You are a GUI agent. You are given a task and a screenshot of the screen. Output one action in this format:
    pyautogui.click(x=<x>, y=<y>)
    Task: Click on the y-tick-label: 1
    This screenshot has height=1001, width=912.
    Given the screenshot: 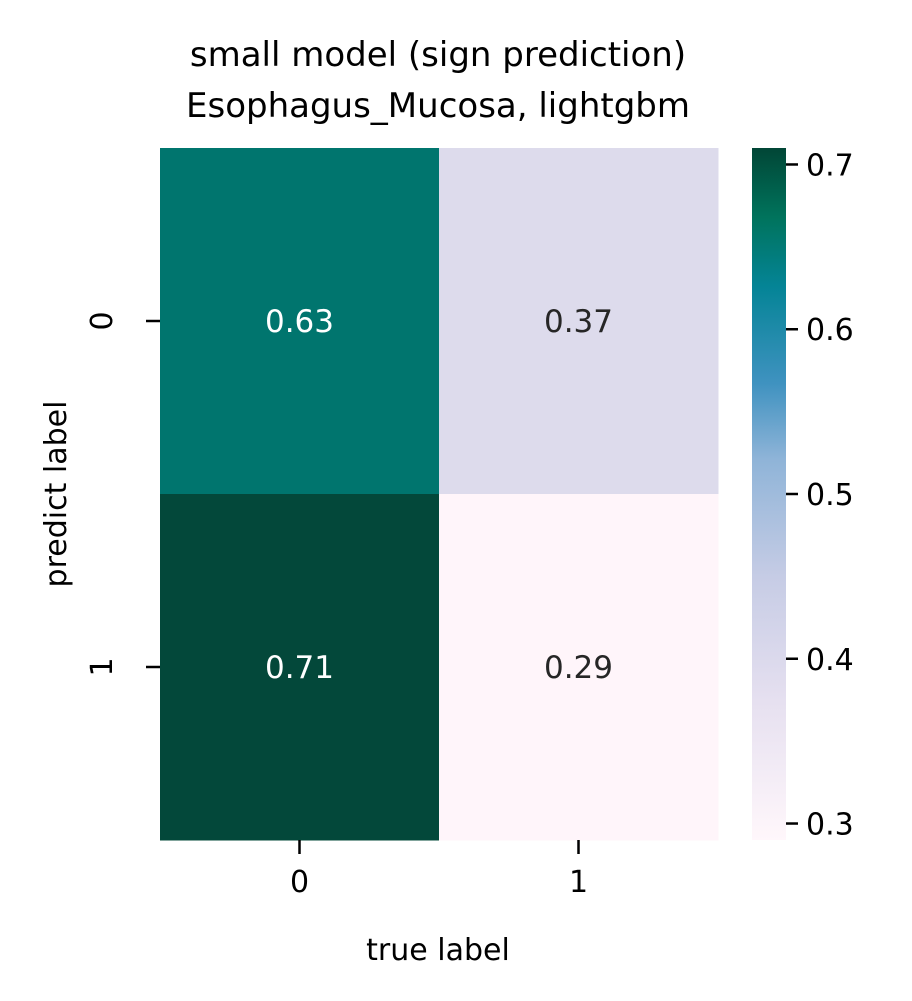 What is the action you would take?
    pyautogui.click(x=102, y=666)
    